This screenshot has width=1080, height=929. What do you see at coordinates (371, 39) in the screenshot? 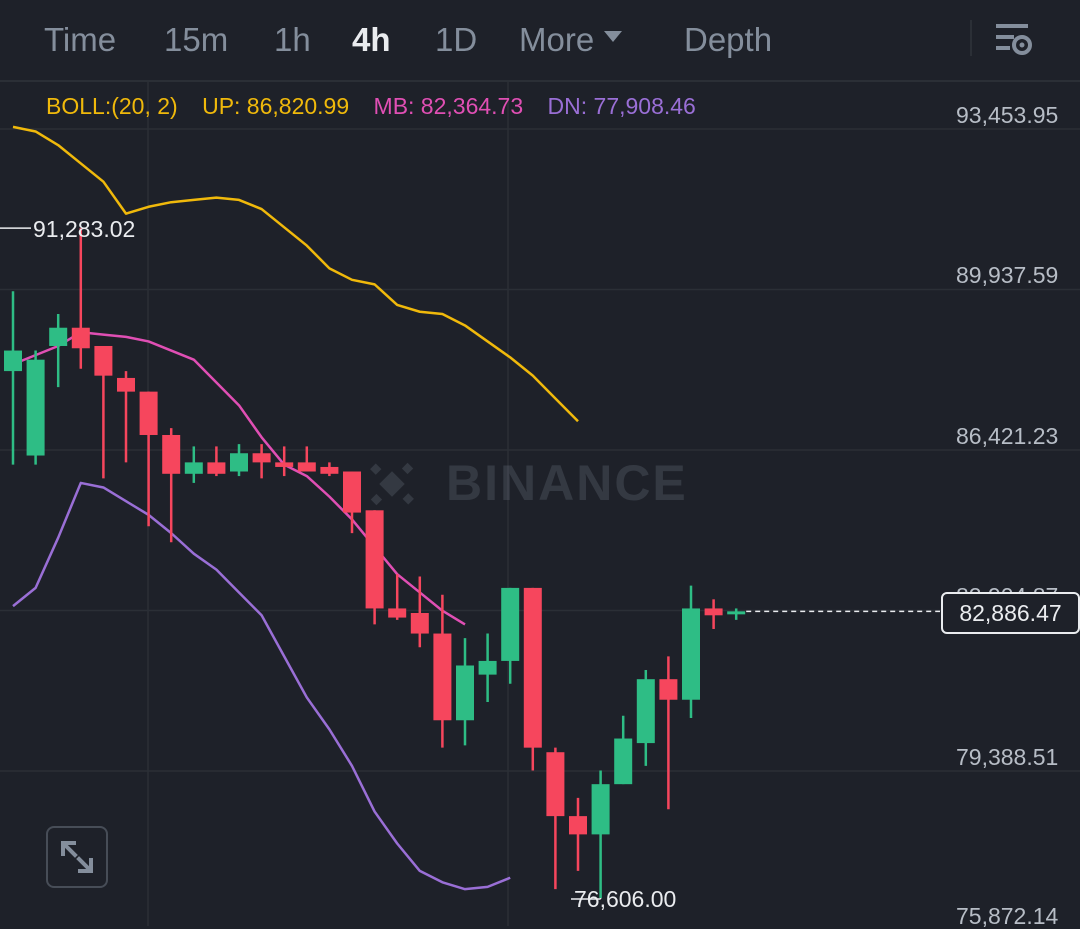
I see `tab-4h: 4h` at bounding box center [371, 39].